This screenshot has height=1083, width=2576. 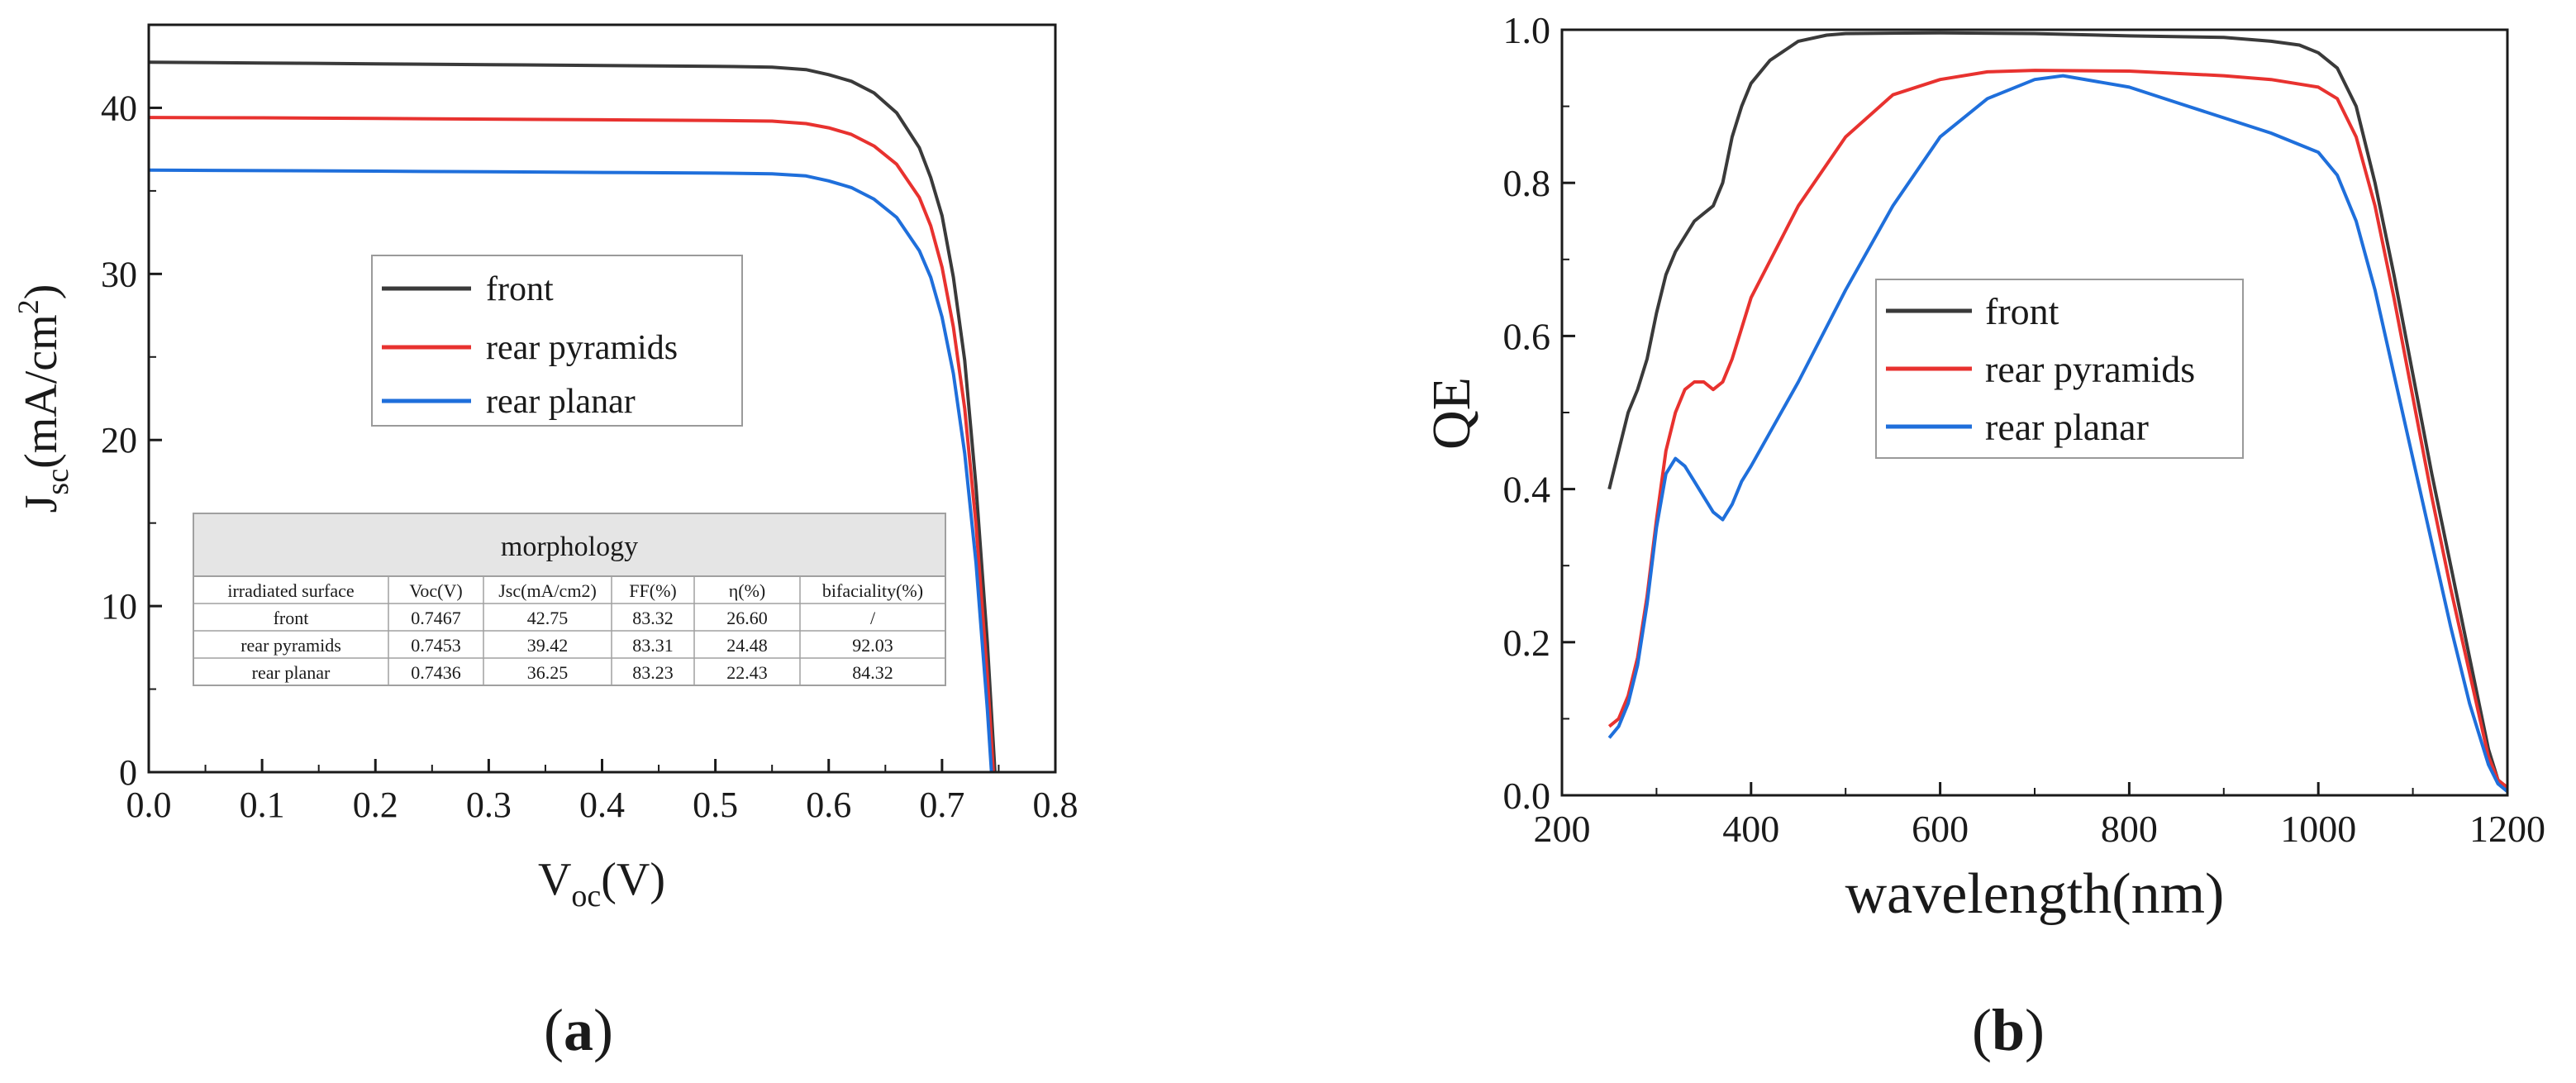 What do you see at coordinates (292, 618) in the screenshot?
I see `table-cell: front` at bounding box center [292, 618].